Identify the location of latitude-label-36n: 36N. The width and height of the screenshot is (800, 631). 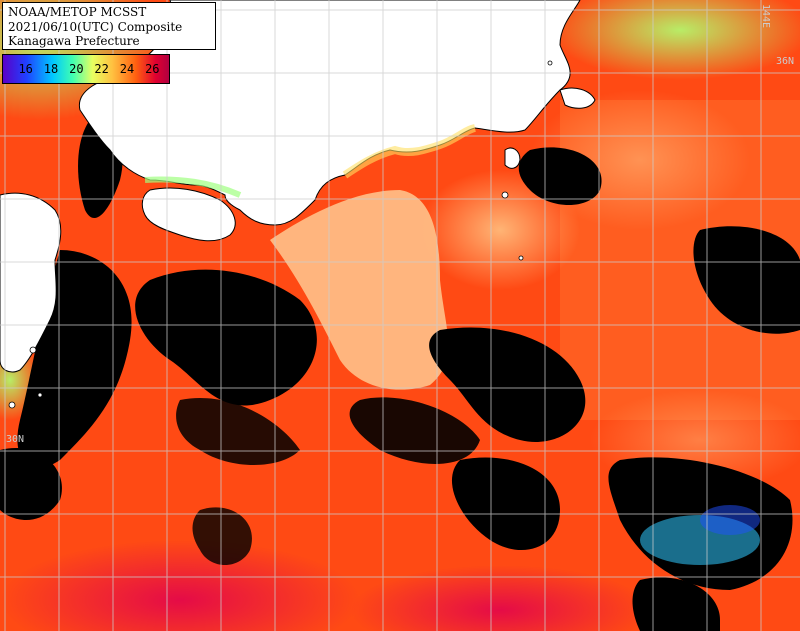
(785, 61).